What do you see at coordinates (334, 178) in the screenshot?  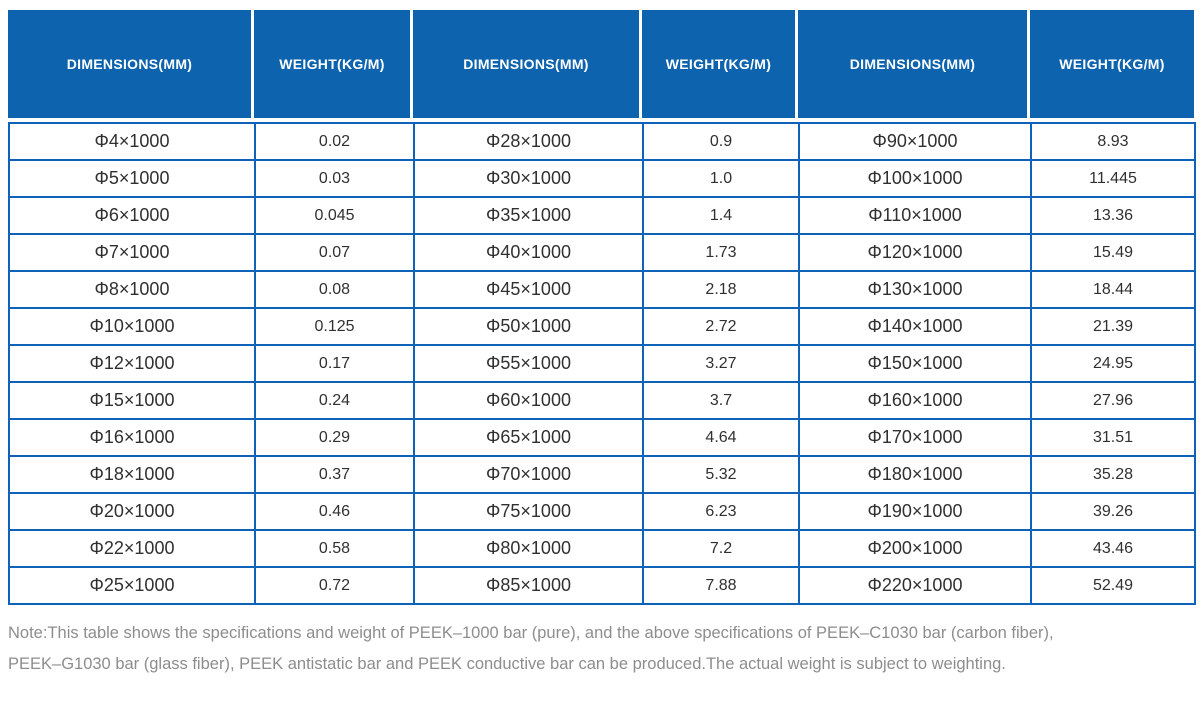 I see `weight-cell: 0.03` at bounding box center [334, 178].